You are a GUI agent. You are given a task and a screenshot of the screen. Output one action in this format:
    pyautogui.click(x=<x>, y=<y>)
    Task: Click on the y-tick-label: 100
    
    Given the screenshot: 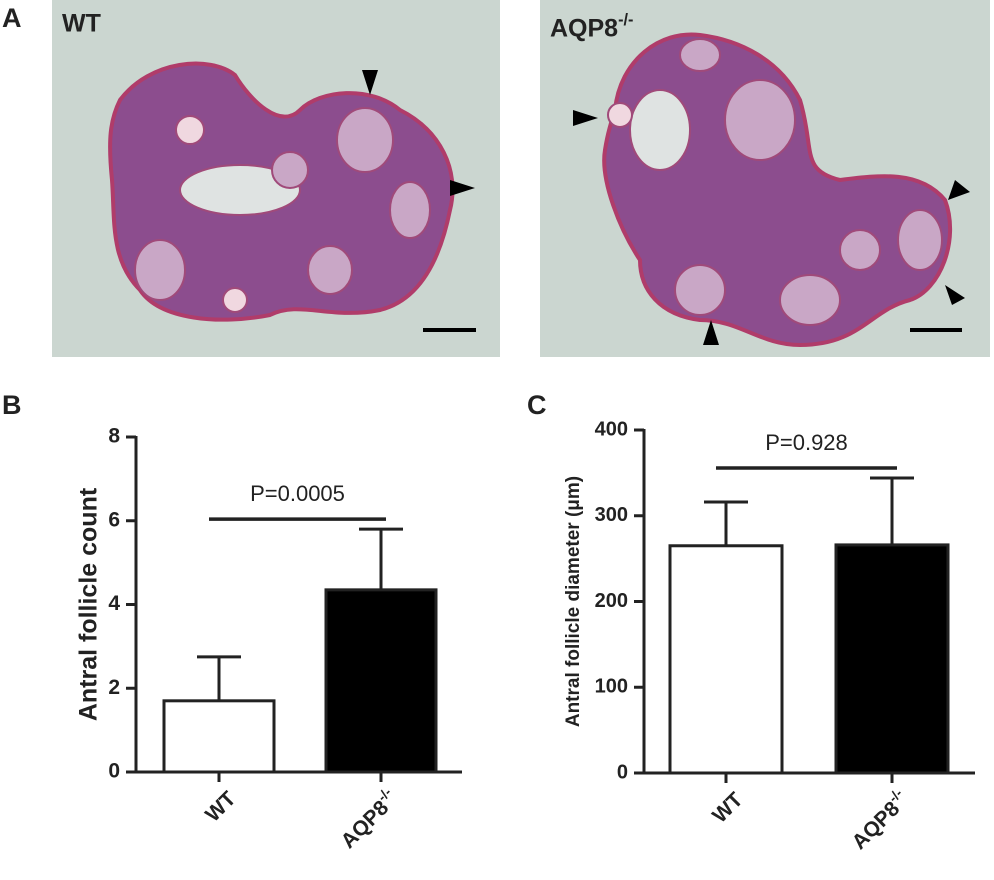 What is the action you would take?
    pyautogui.click(x=611, y=687)
    